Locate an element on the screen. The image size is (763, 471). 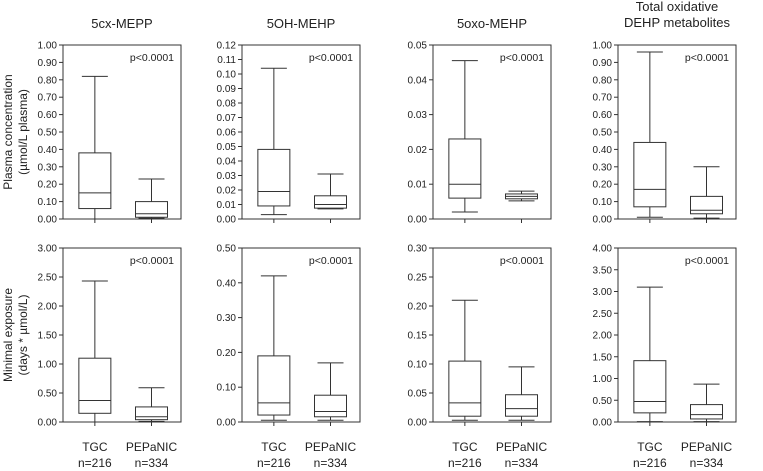
panel-title-line: DEHP metabolites is located at coordinates (677, 22).